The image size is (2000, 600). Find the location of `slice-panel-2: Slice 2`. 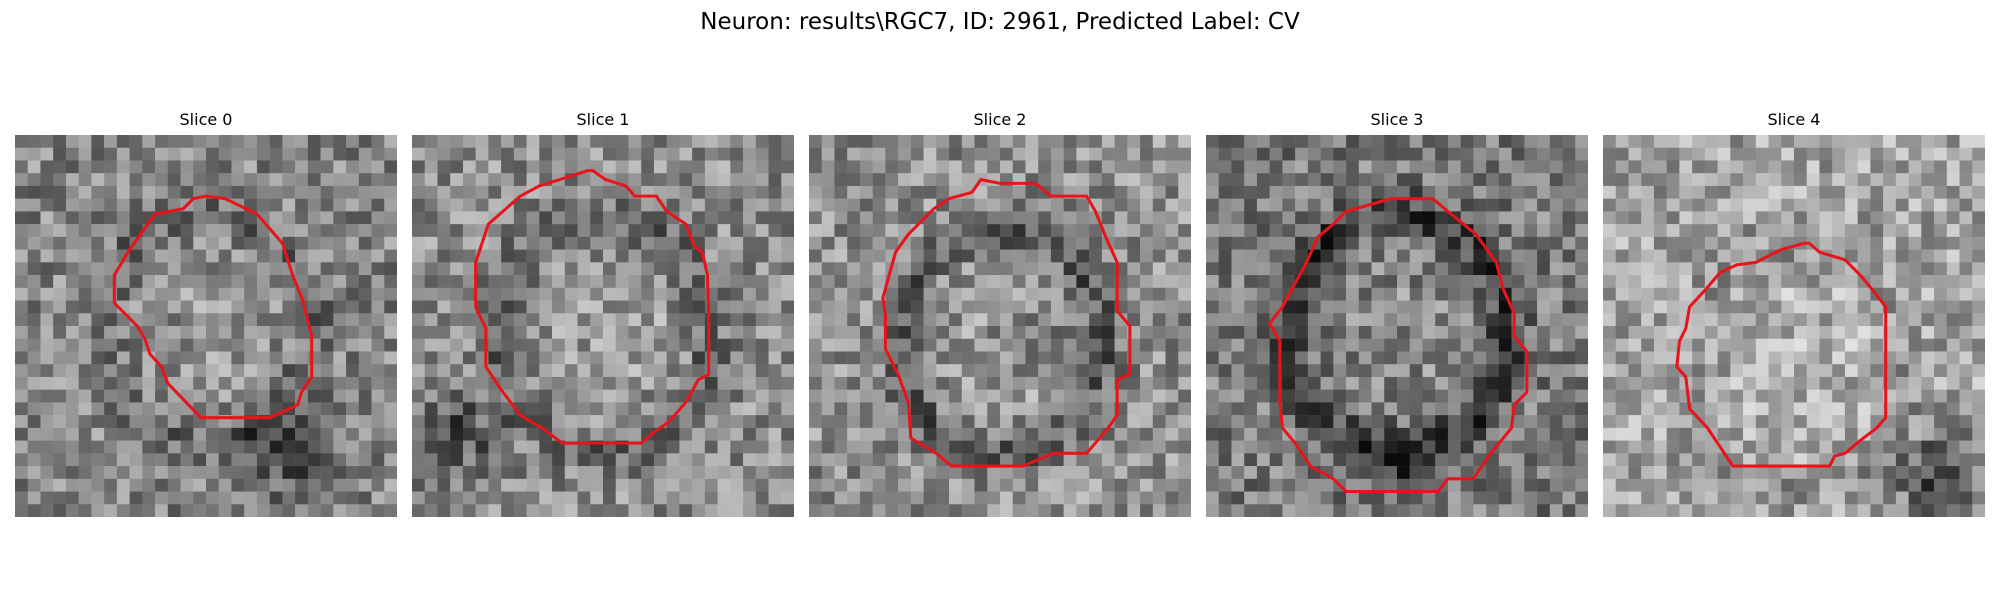

slice-panel-2: Slice 2 is located at coordinates (1000, 312).